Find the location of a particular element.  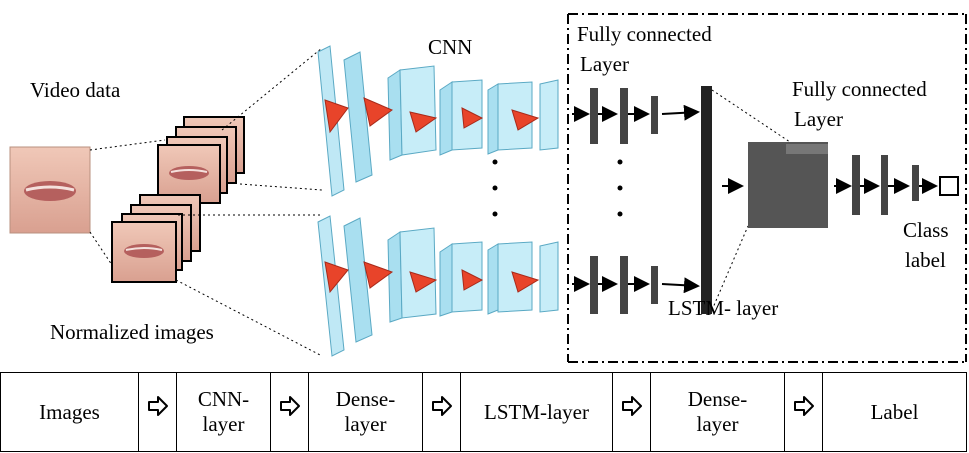

cnn-label: CNN is located at coordinates (450, 47).